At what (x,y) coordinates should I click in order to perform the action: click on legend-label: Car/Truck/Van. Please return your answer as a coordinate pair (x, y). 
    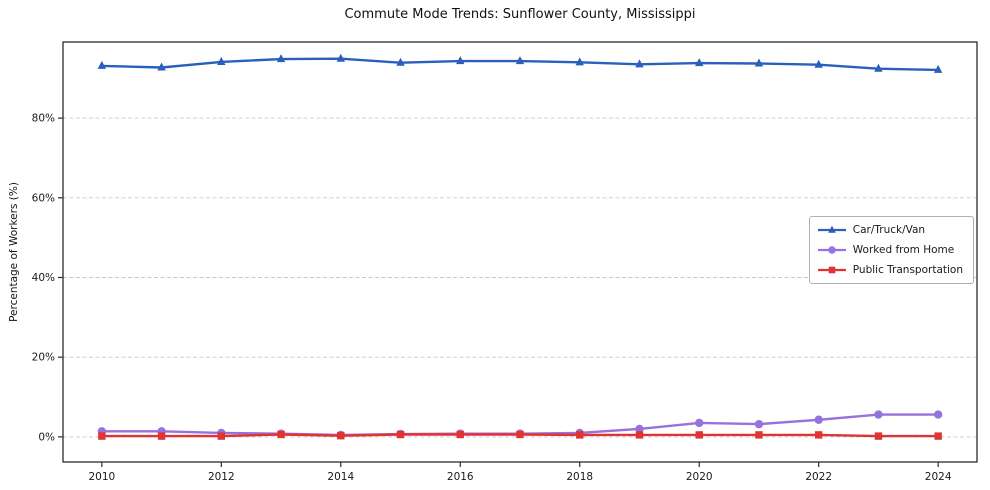
    Looking at the image, I should click on (889, 230).